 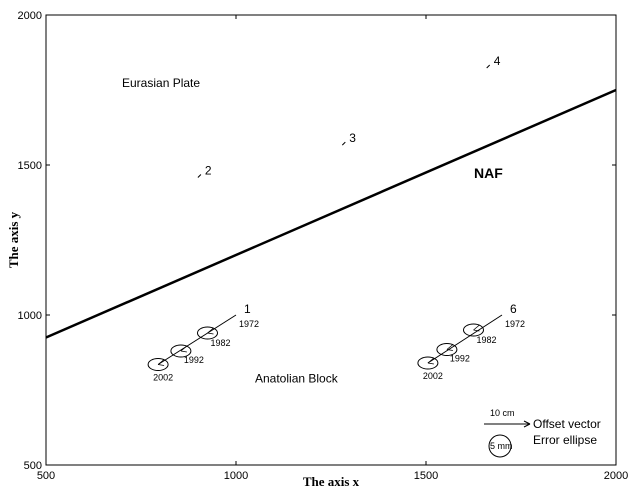 I want to click on legend-ellipse-scale: 5 mm, so click(x=501, y=446).